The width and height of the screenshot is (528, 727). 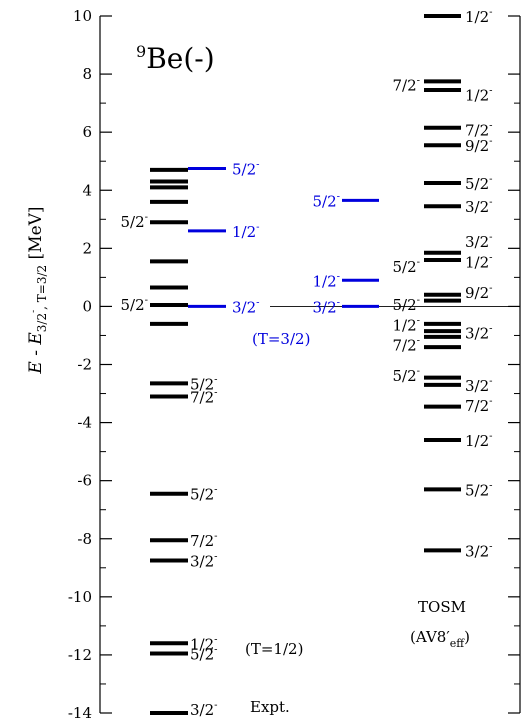 I want to click on y-tick-label: 4, so click(x=87, y=190).